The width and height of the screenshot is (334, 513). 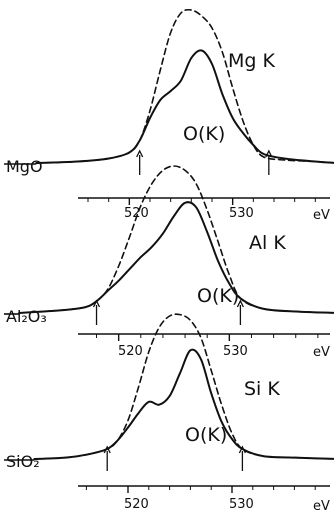 What do you see at coordinates (241, 213) in the screenshot?
I see `tick-label-530-mgo: 530` at bounding box center [241, 213].